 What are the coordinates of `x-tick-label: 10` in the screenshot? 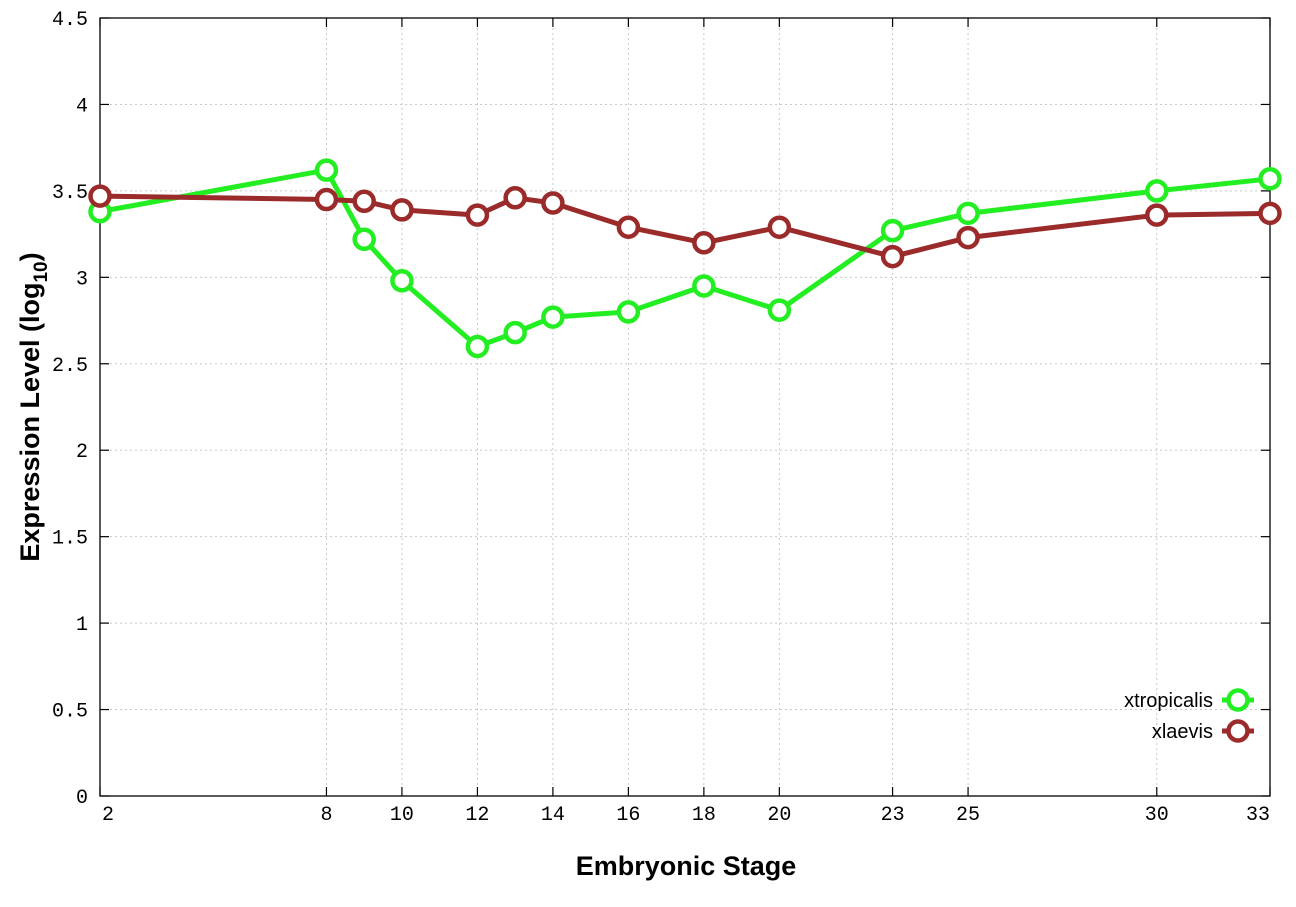 It's located at (402, 815).